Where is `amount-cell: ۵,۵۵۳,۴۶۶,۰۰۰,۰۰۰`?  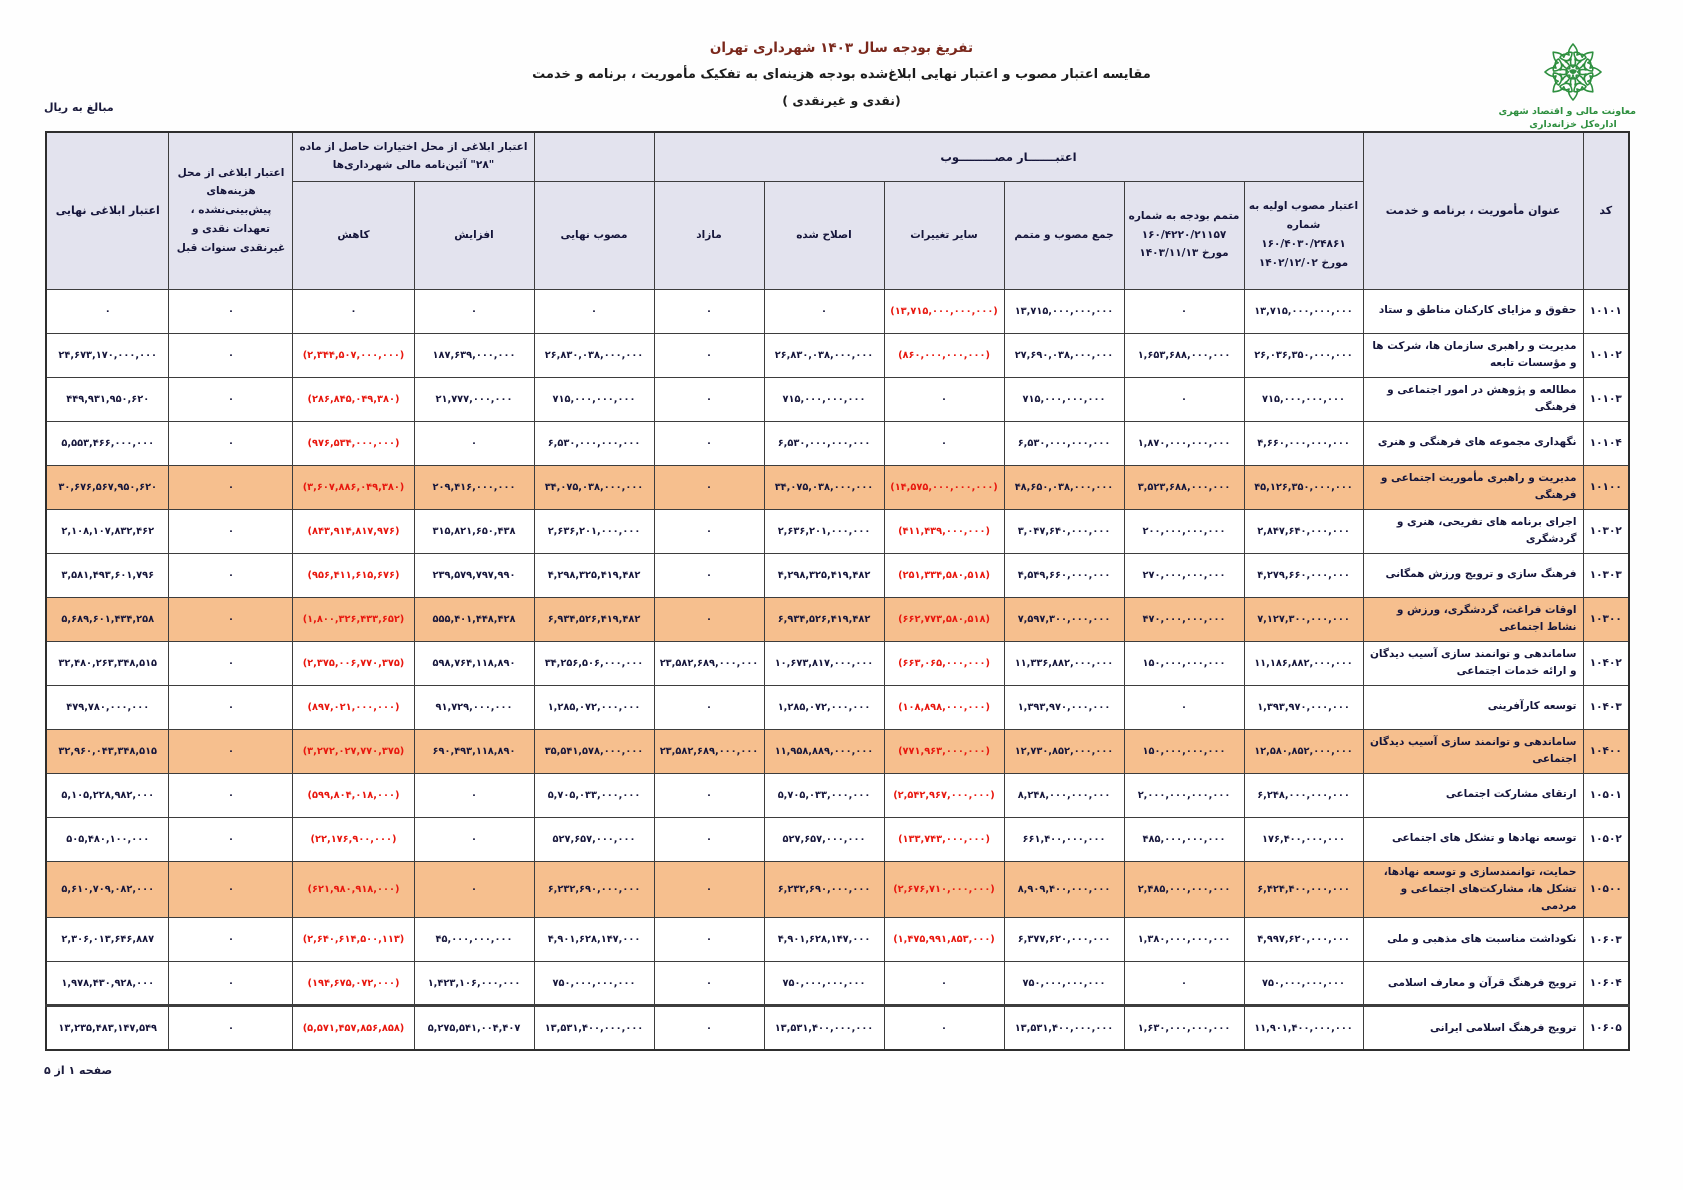 amount-cell: ۵,۵۵۳,۴۶۶,۰۰۰,۰۰۰ is located at coordinates (107, 443).